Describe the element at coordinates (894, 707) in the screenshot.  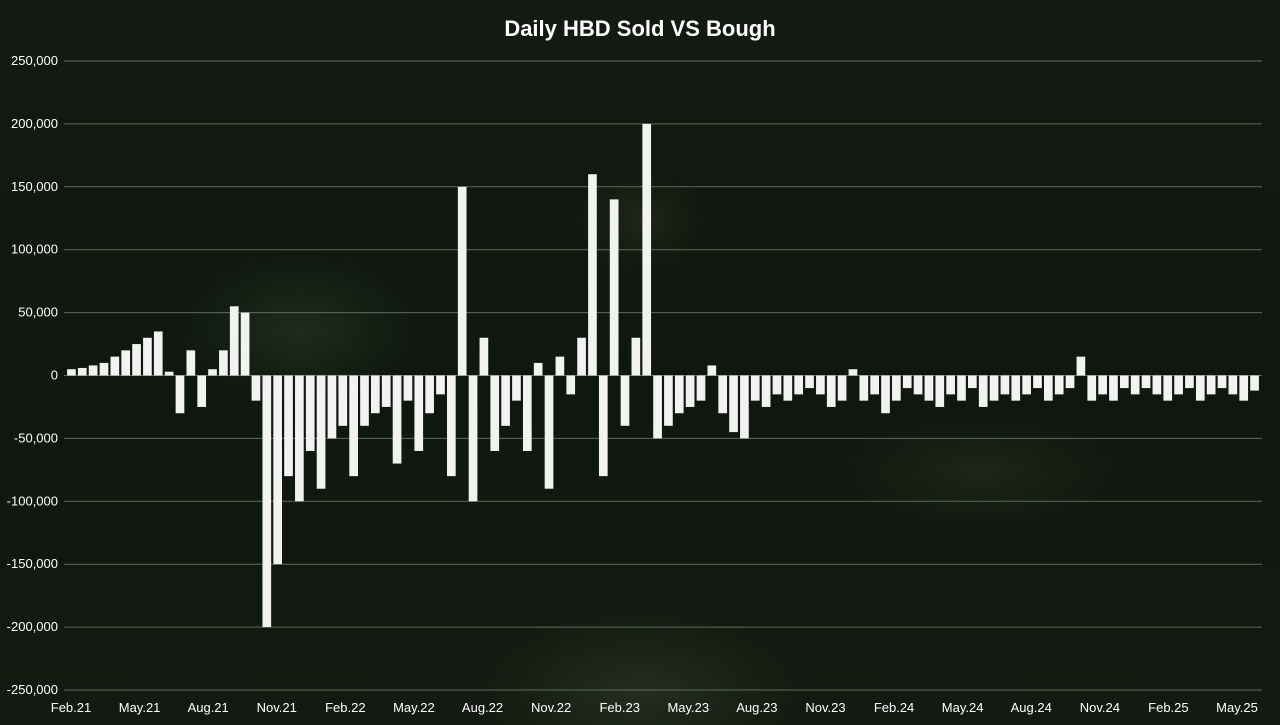
I see `x-tick-label: Feb.24` at that location.